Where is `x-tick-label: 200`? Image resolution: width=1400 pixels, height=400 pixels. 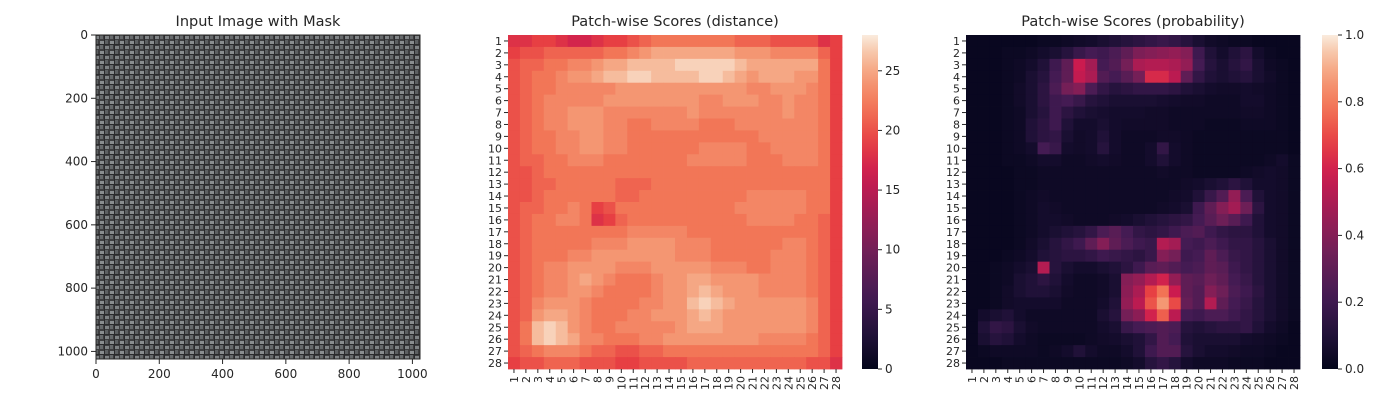 x-tick-label: 200 is located at coordinates (159, 374).